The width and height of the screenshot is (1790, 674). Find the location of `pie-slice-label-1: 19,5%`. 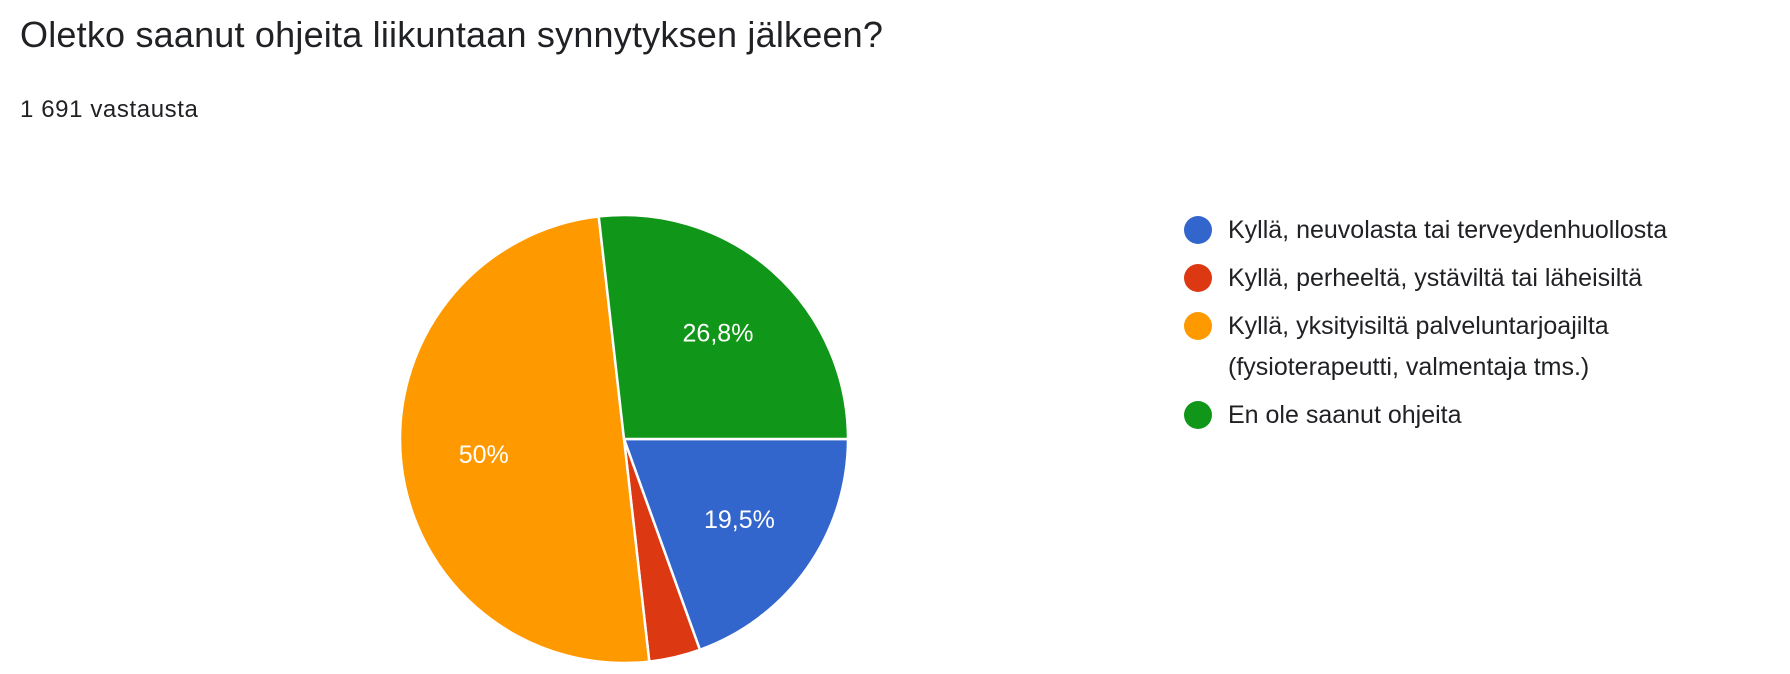

pie-slice-label-1: 19,5% is located at coordinates (739, 520).